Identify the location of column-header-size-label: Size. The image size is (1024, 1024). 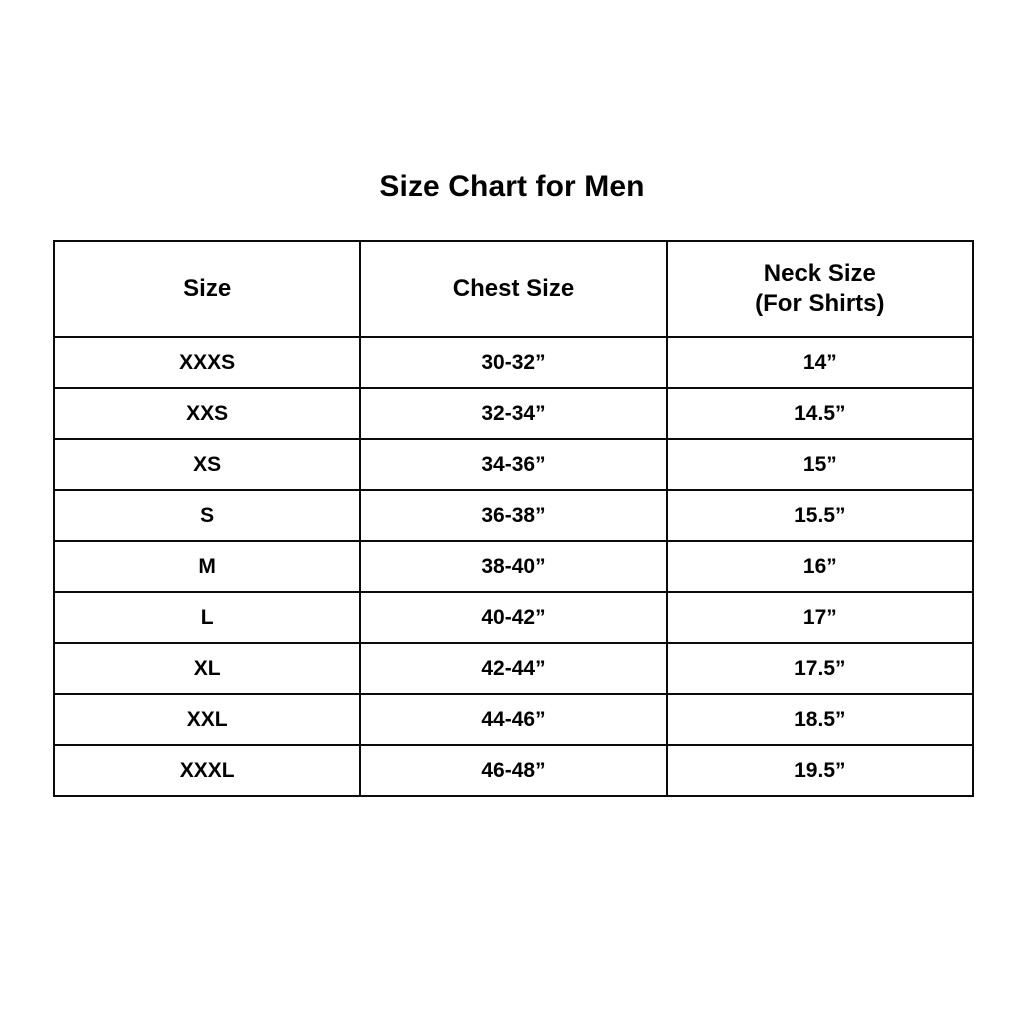
(207, 288).